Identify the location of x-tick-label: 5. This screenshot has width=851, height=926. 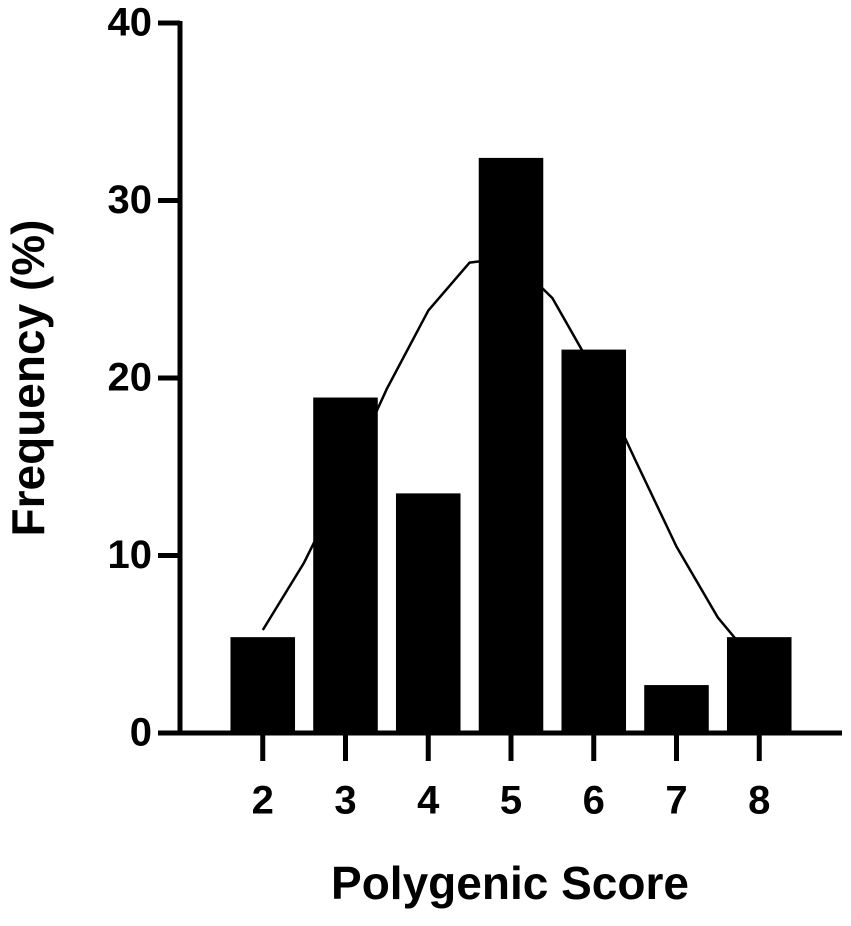
(511, 801).